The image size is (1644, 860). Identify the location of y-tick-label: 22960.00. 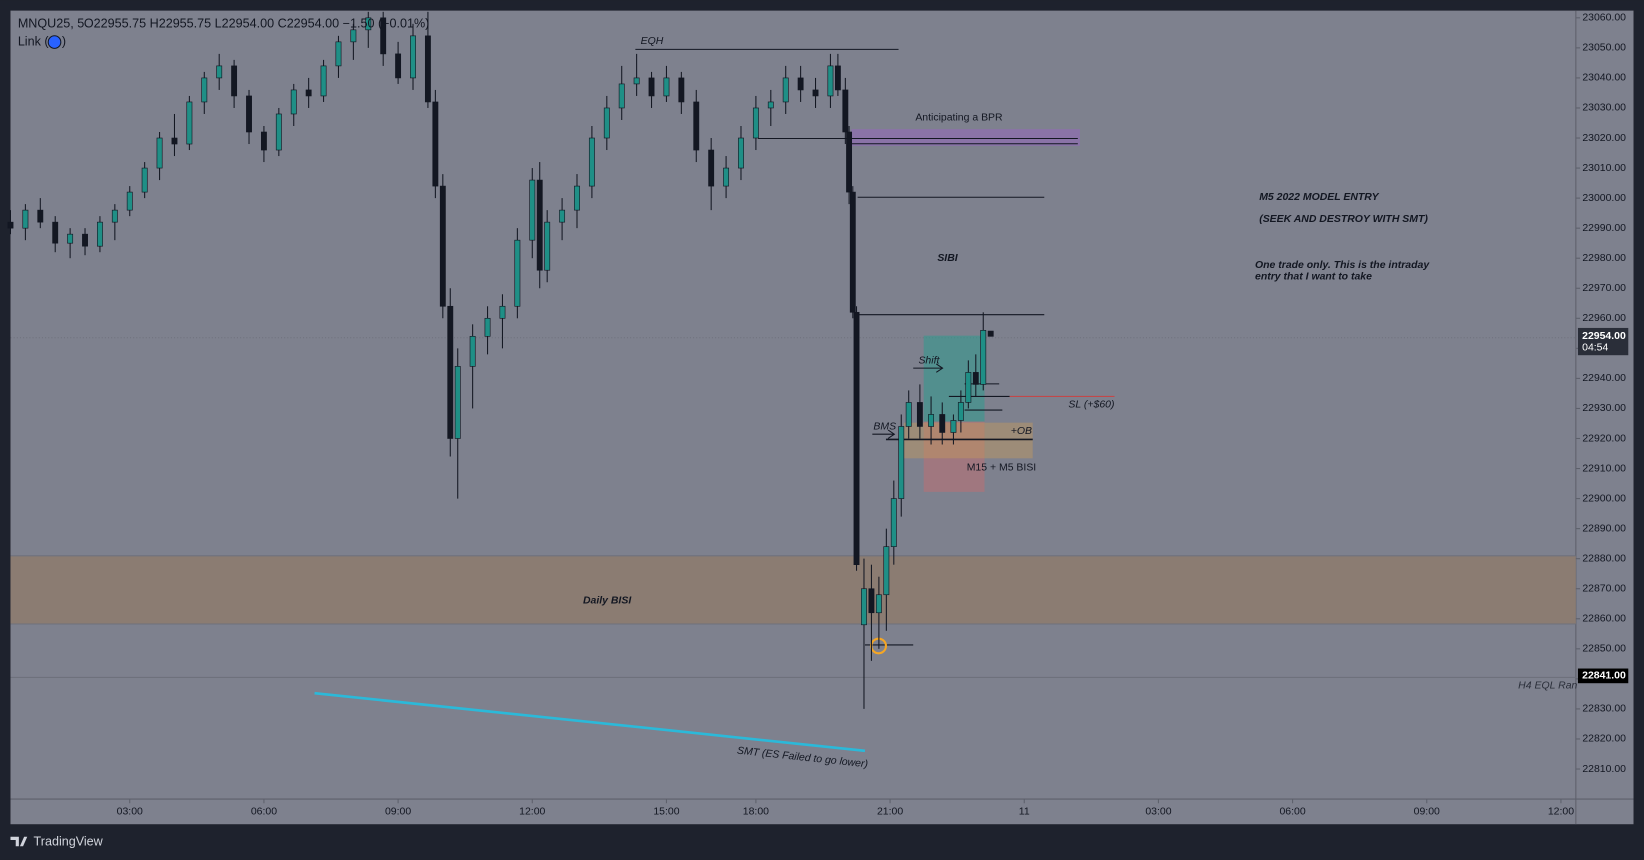
(1604, 318).